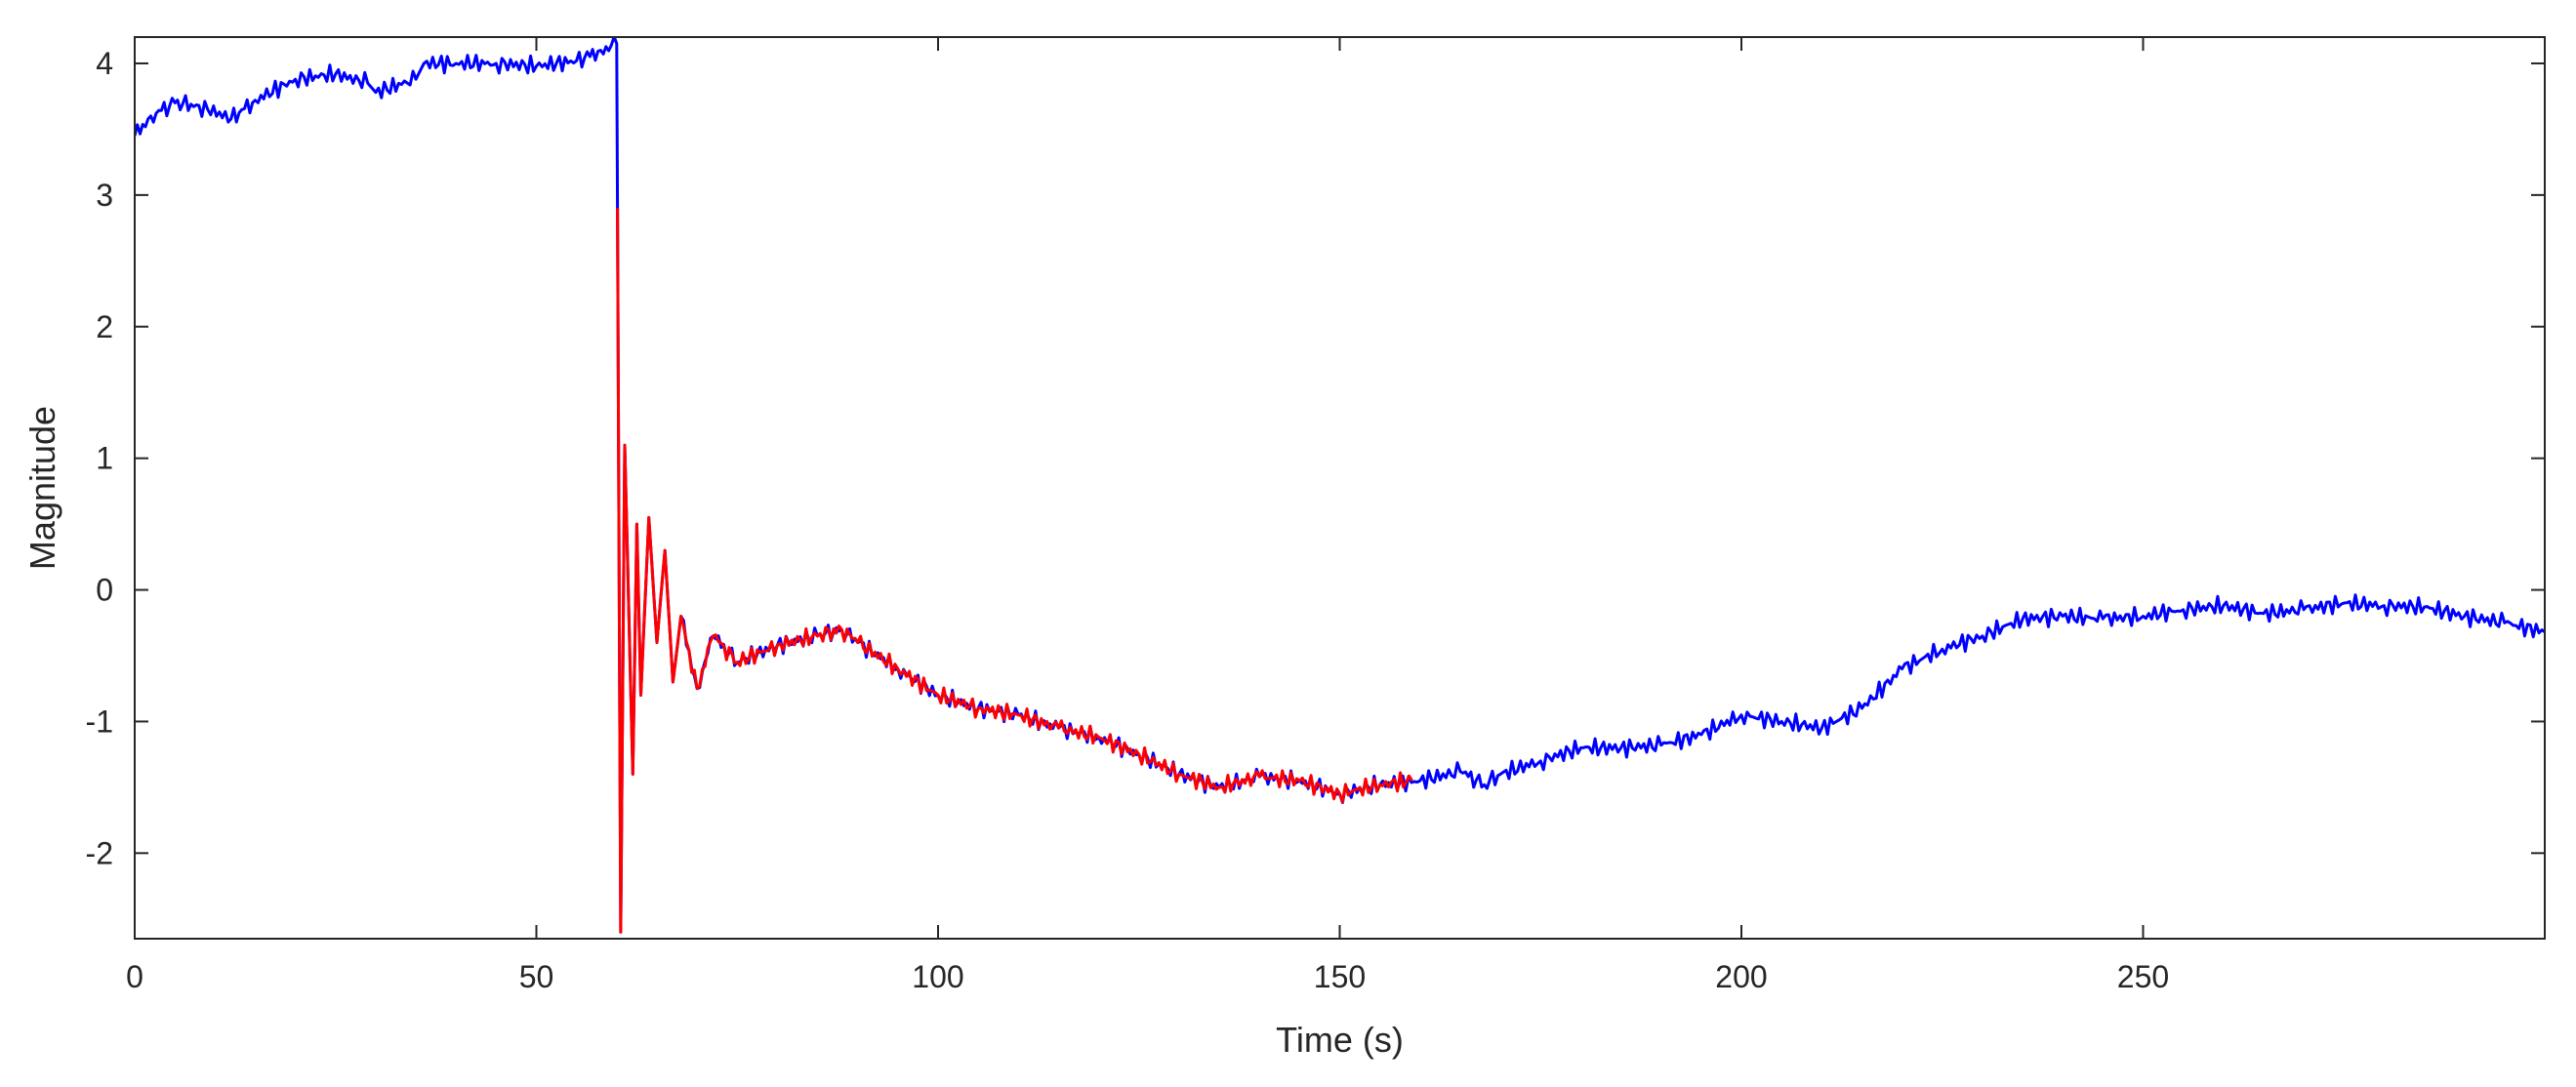 The width and height of the screenshot is (2576, 1087). I want to click on y-tick-label: 0, so click(104, 590).